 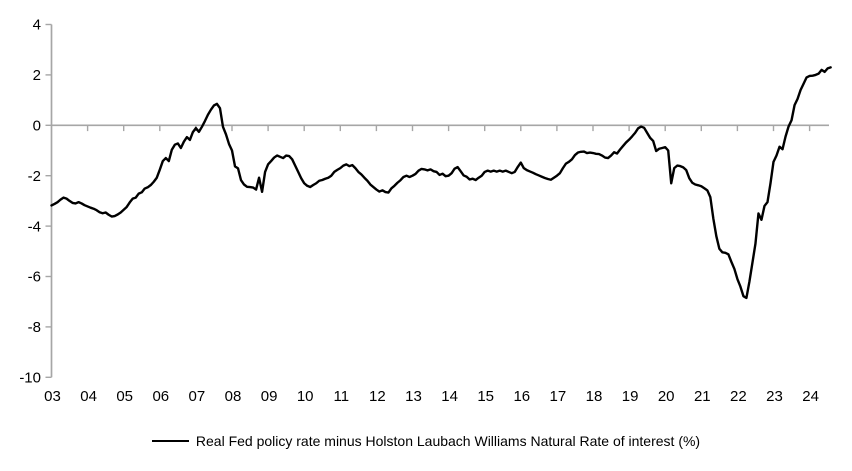 What do you see at coordinates (34, 226) in the screenshot?
I see `y-tick-label: -4` at bounding box center [34, 226].